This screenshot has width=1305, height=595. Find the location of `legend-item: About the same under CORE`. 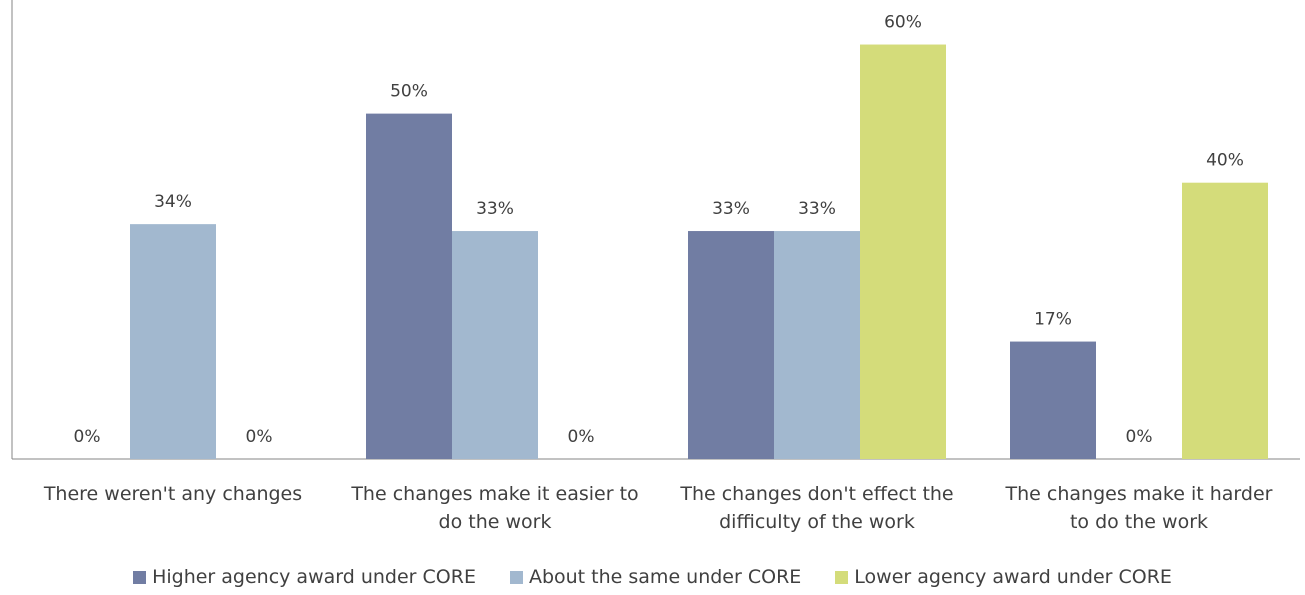

legend-item: About the same under CORE is located at coordinates (655, 577).